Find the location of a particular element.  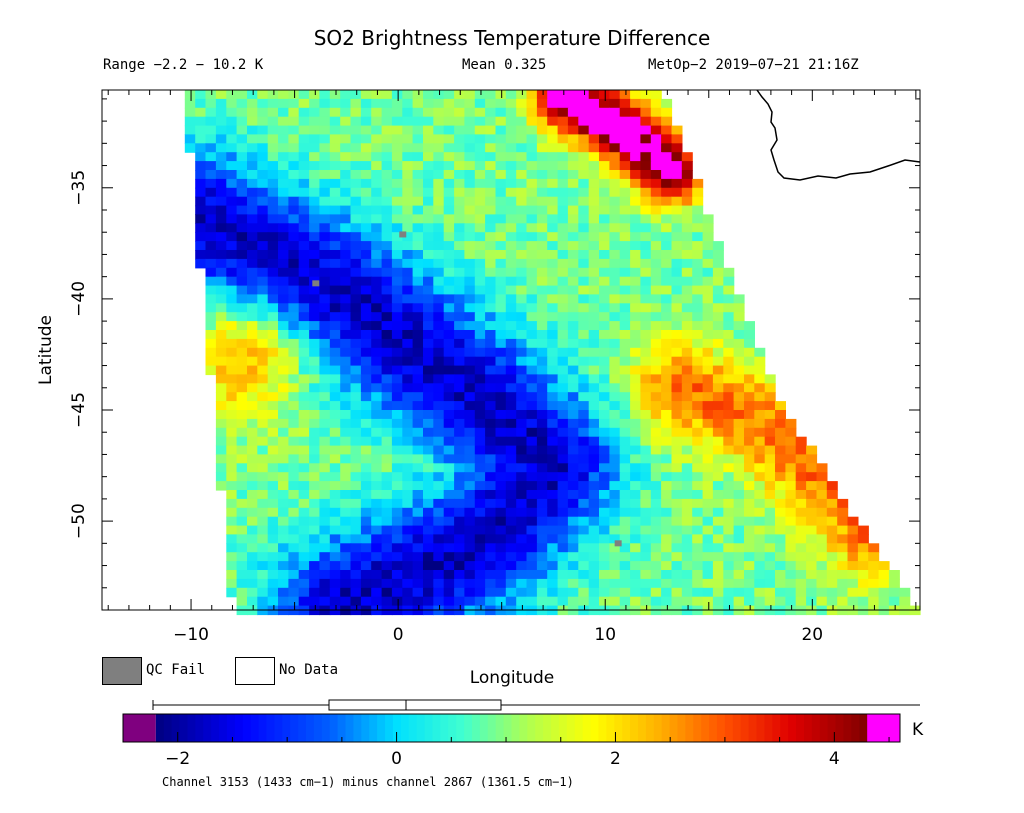

colorbar-segment is located at coordinates (555, 728).